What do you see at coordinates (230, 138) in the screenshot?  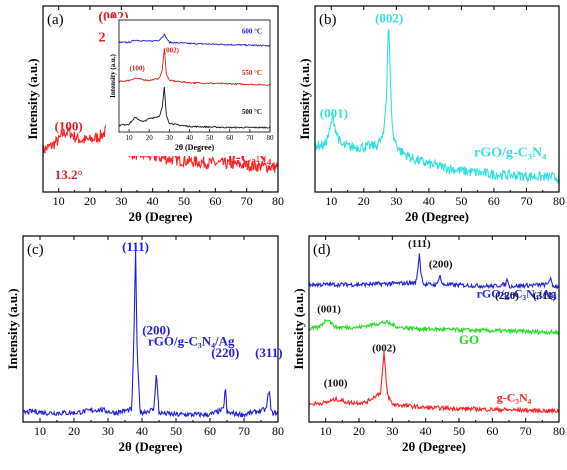 I see `inset-x-tick-label: 60` at bounding box center [230, 138].